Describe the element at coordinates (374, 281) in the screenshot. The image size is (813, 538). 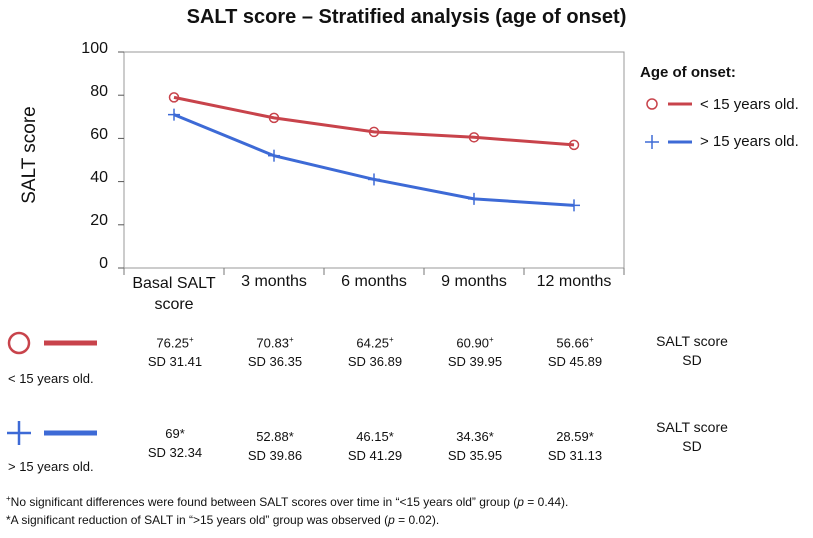
I see `x-tick-label: 6 months` at that location.